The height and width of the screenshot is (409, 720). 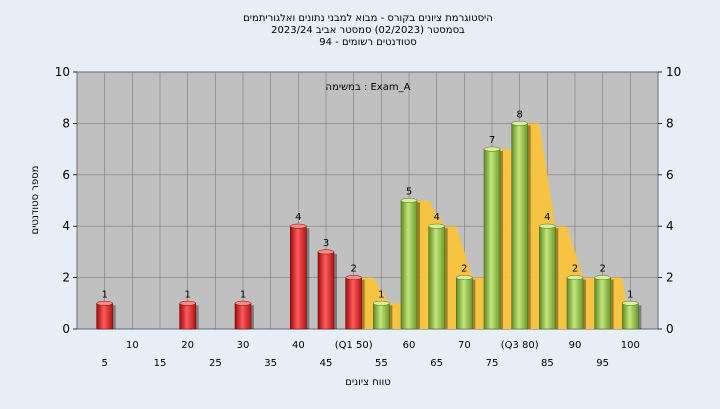 I want to click on x-tick-label-25: 25, so click(x=215, y=363).